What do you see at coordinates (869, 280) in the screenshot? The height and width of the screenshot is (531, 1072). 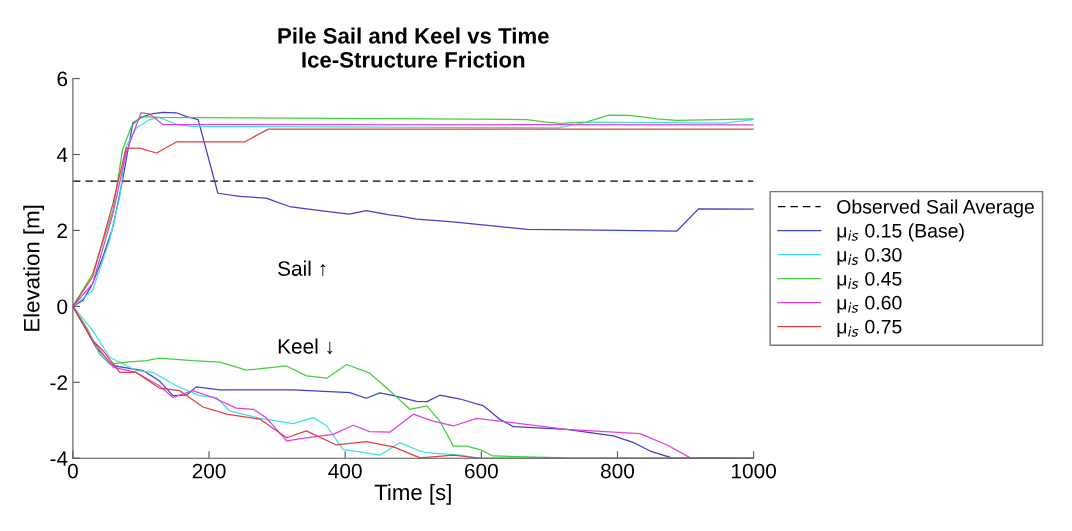 I see `legend-label: μ$_{is}$ 0.45` at bounding box center [869, 280].